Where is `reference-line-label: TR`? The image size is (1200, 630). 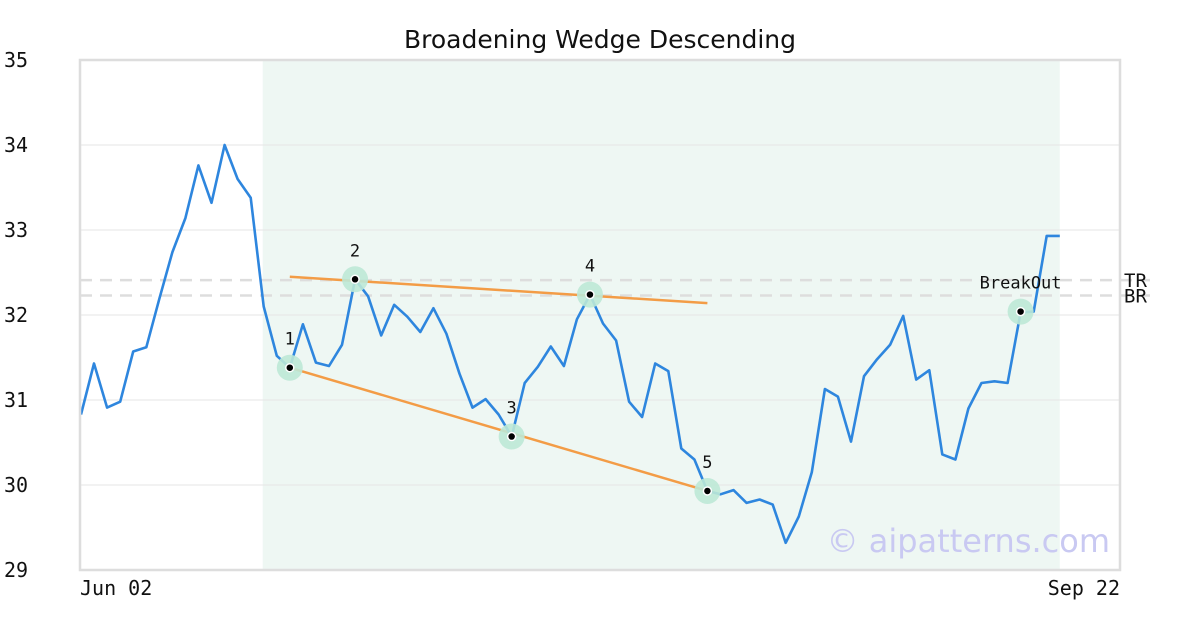 reference-line-label: TR is located at coordinates (1135, 281).